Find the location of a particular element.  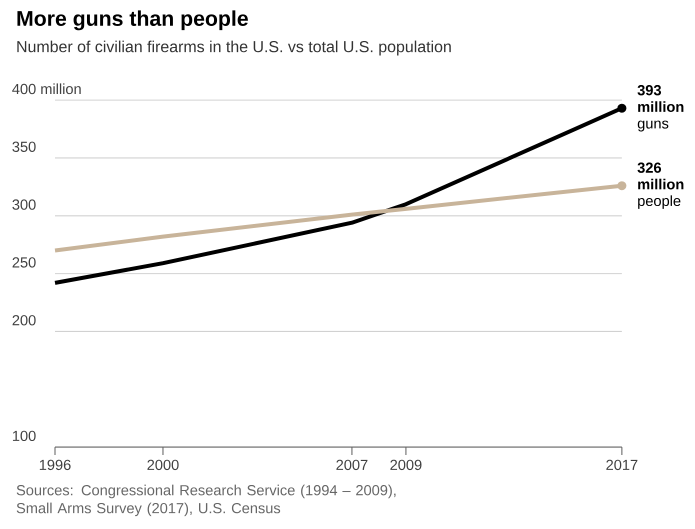

annotation: 393 million guns is located at coordinates (661, 108).